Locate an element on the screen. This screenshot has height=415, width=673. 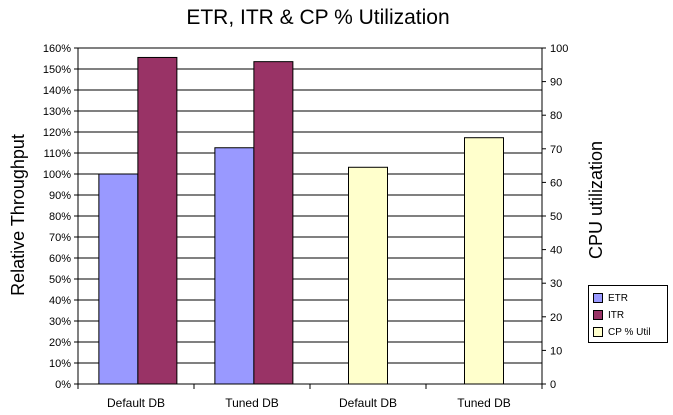
y2-tick-label: 100 is located at coordinates (559, 49).